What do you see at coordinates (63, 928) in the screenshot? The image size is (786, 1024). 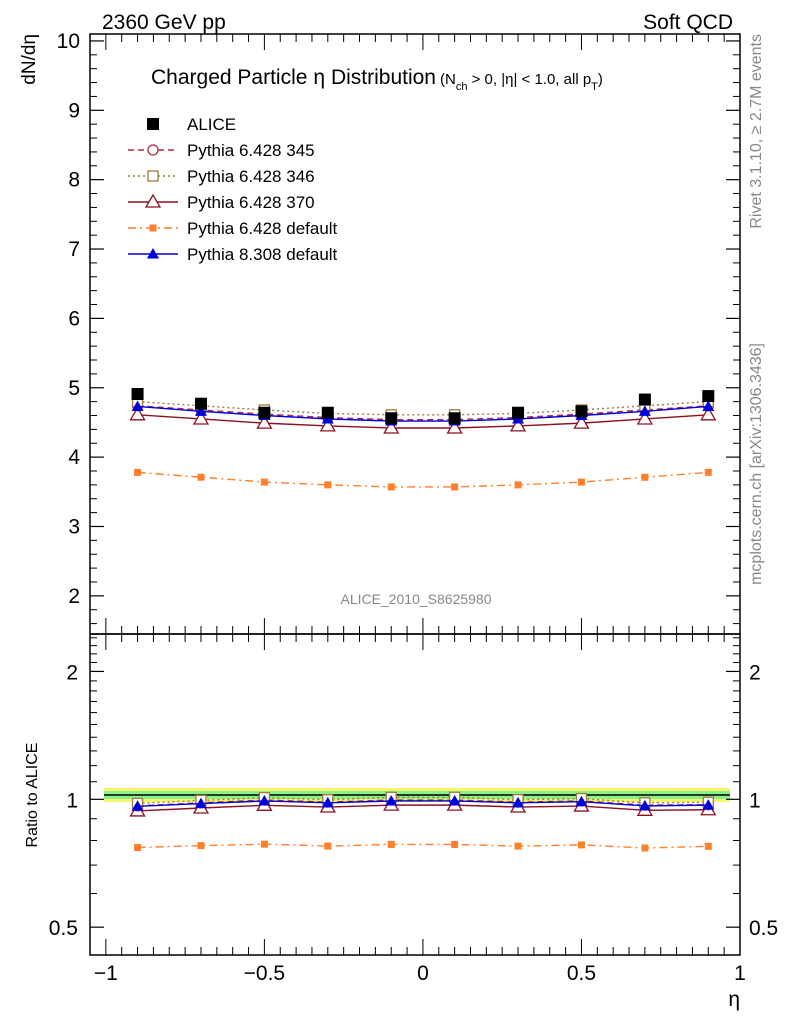 I see `ratio-ytick-label: 0.5` at bounding box center [63, 928].